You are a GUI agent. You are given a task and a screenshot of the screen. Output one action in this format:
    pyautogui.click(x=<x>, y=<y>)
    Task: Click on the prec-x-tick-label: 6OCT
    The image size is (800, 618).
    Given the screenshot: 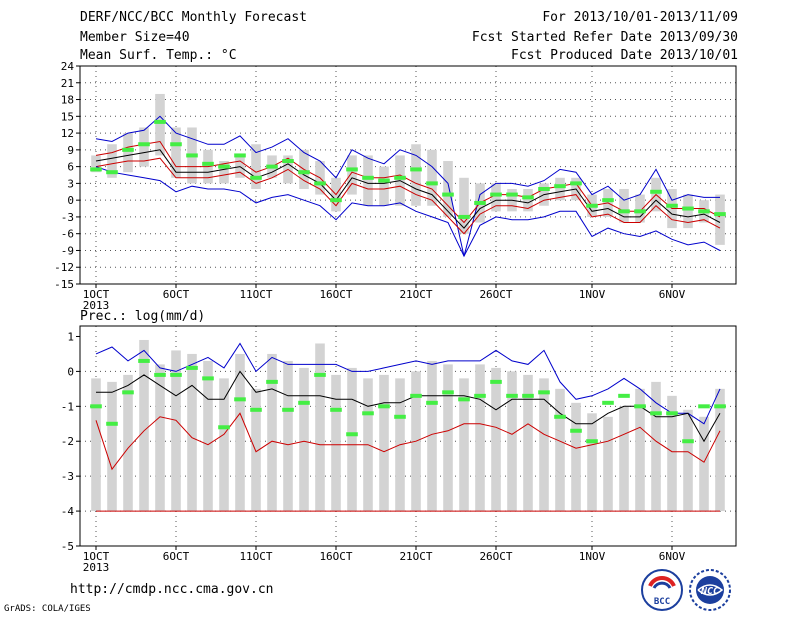 What is the action you would take?
    pyautogui.click(x=176, y=556)
    